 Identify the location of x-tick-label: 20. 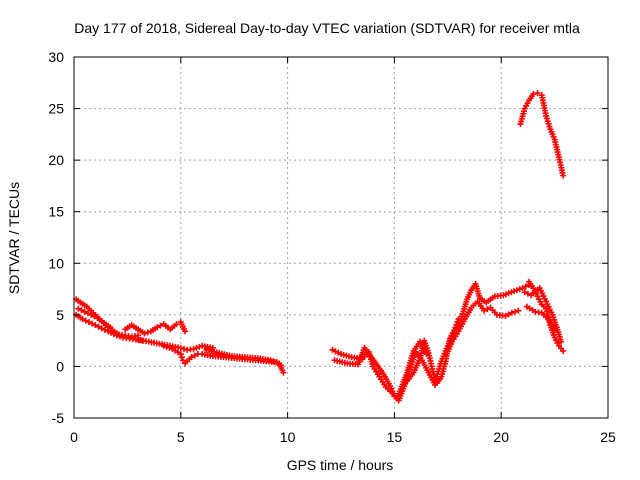
(501, 437).